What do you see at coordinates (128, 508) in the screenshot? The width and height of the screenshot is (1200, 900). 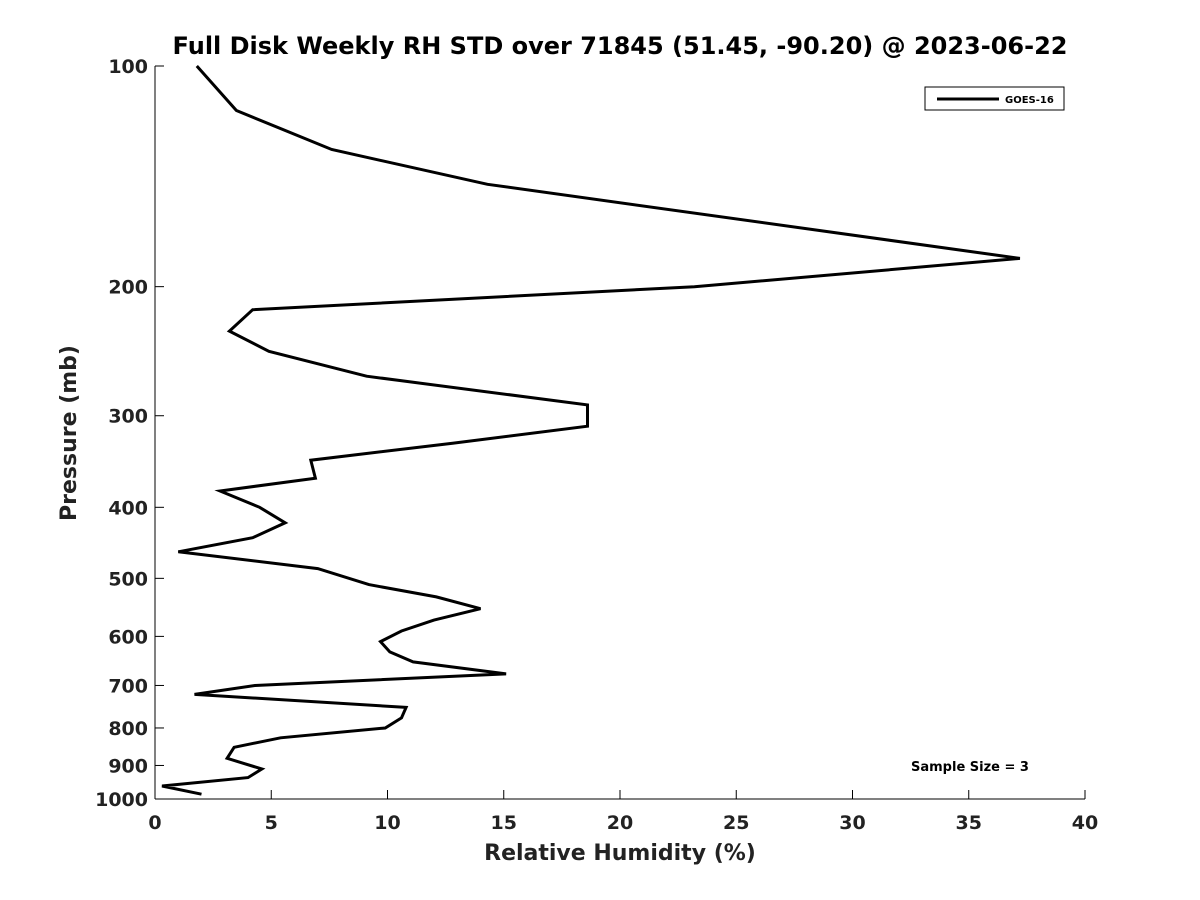 I see `y-tick-label: 400` at bounding box center [128, 508].